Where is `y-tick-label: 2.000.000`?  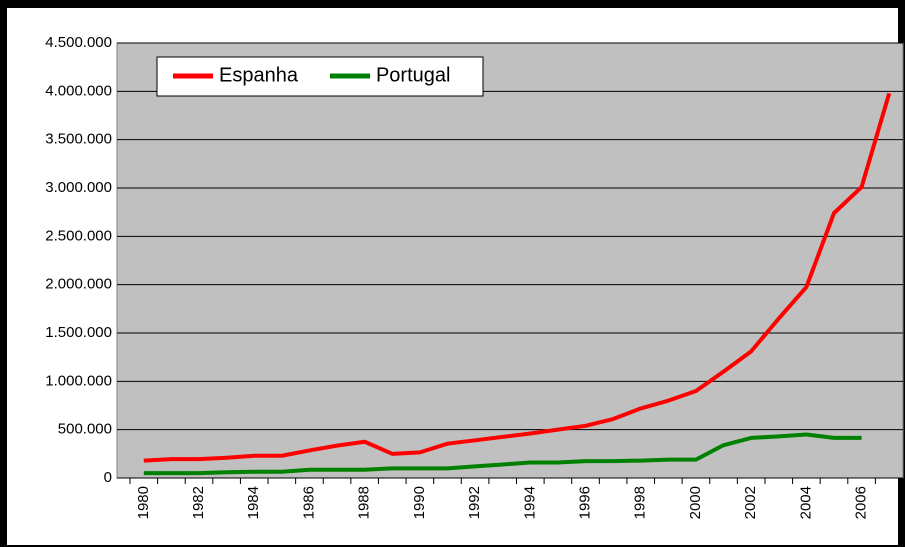
y-tick-label: 2.000.000 is located at coordinates (78, 284).